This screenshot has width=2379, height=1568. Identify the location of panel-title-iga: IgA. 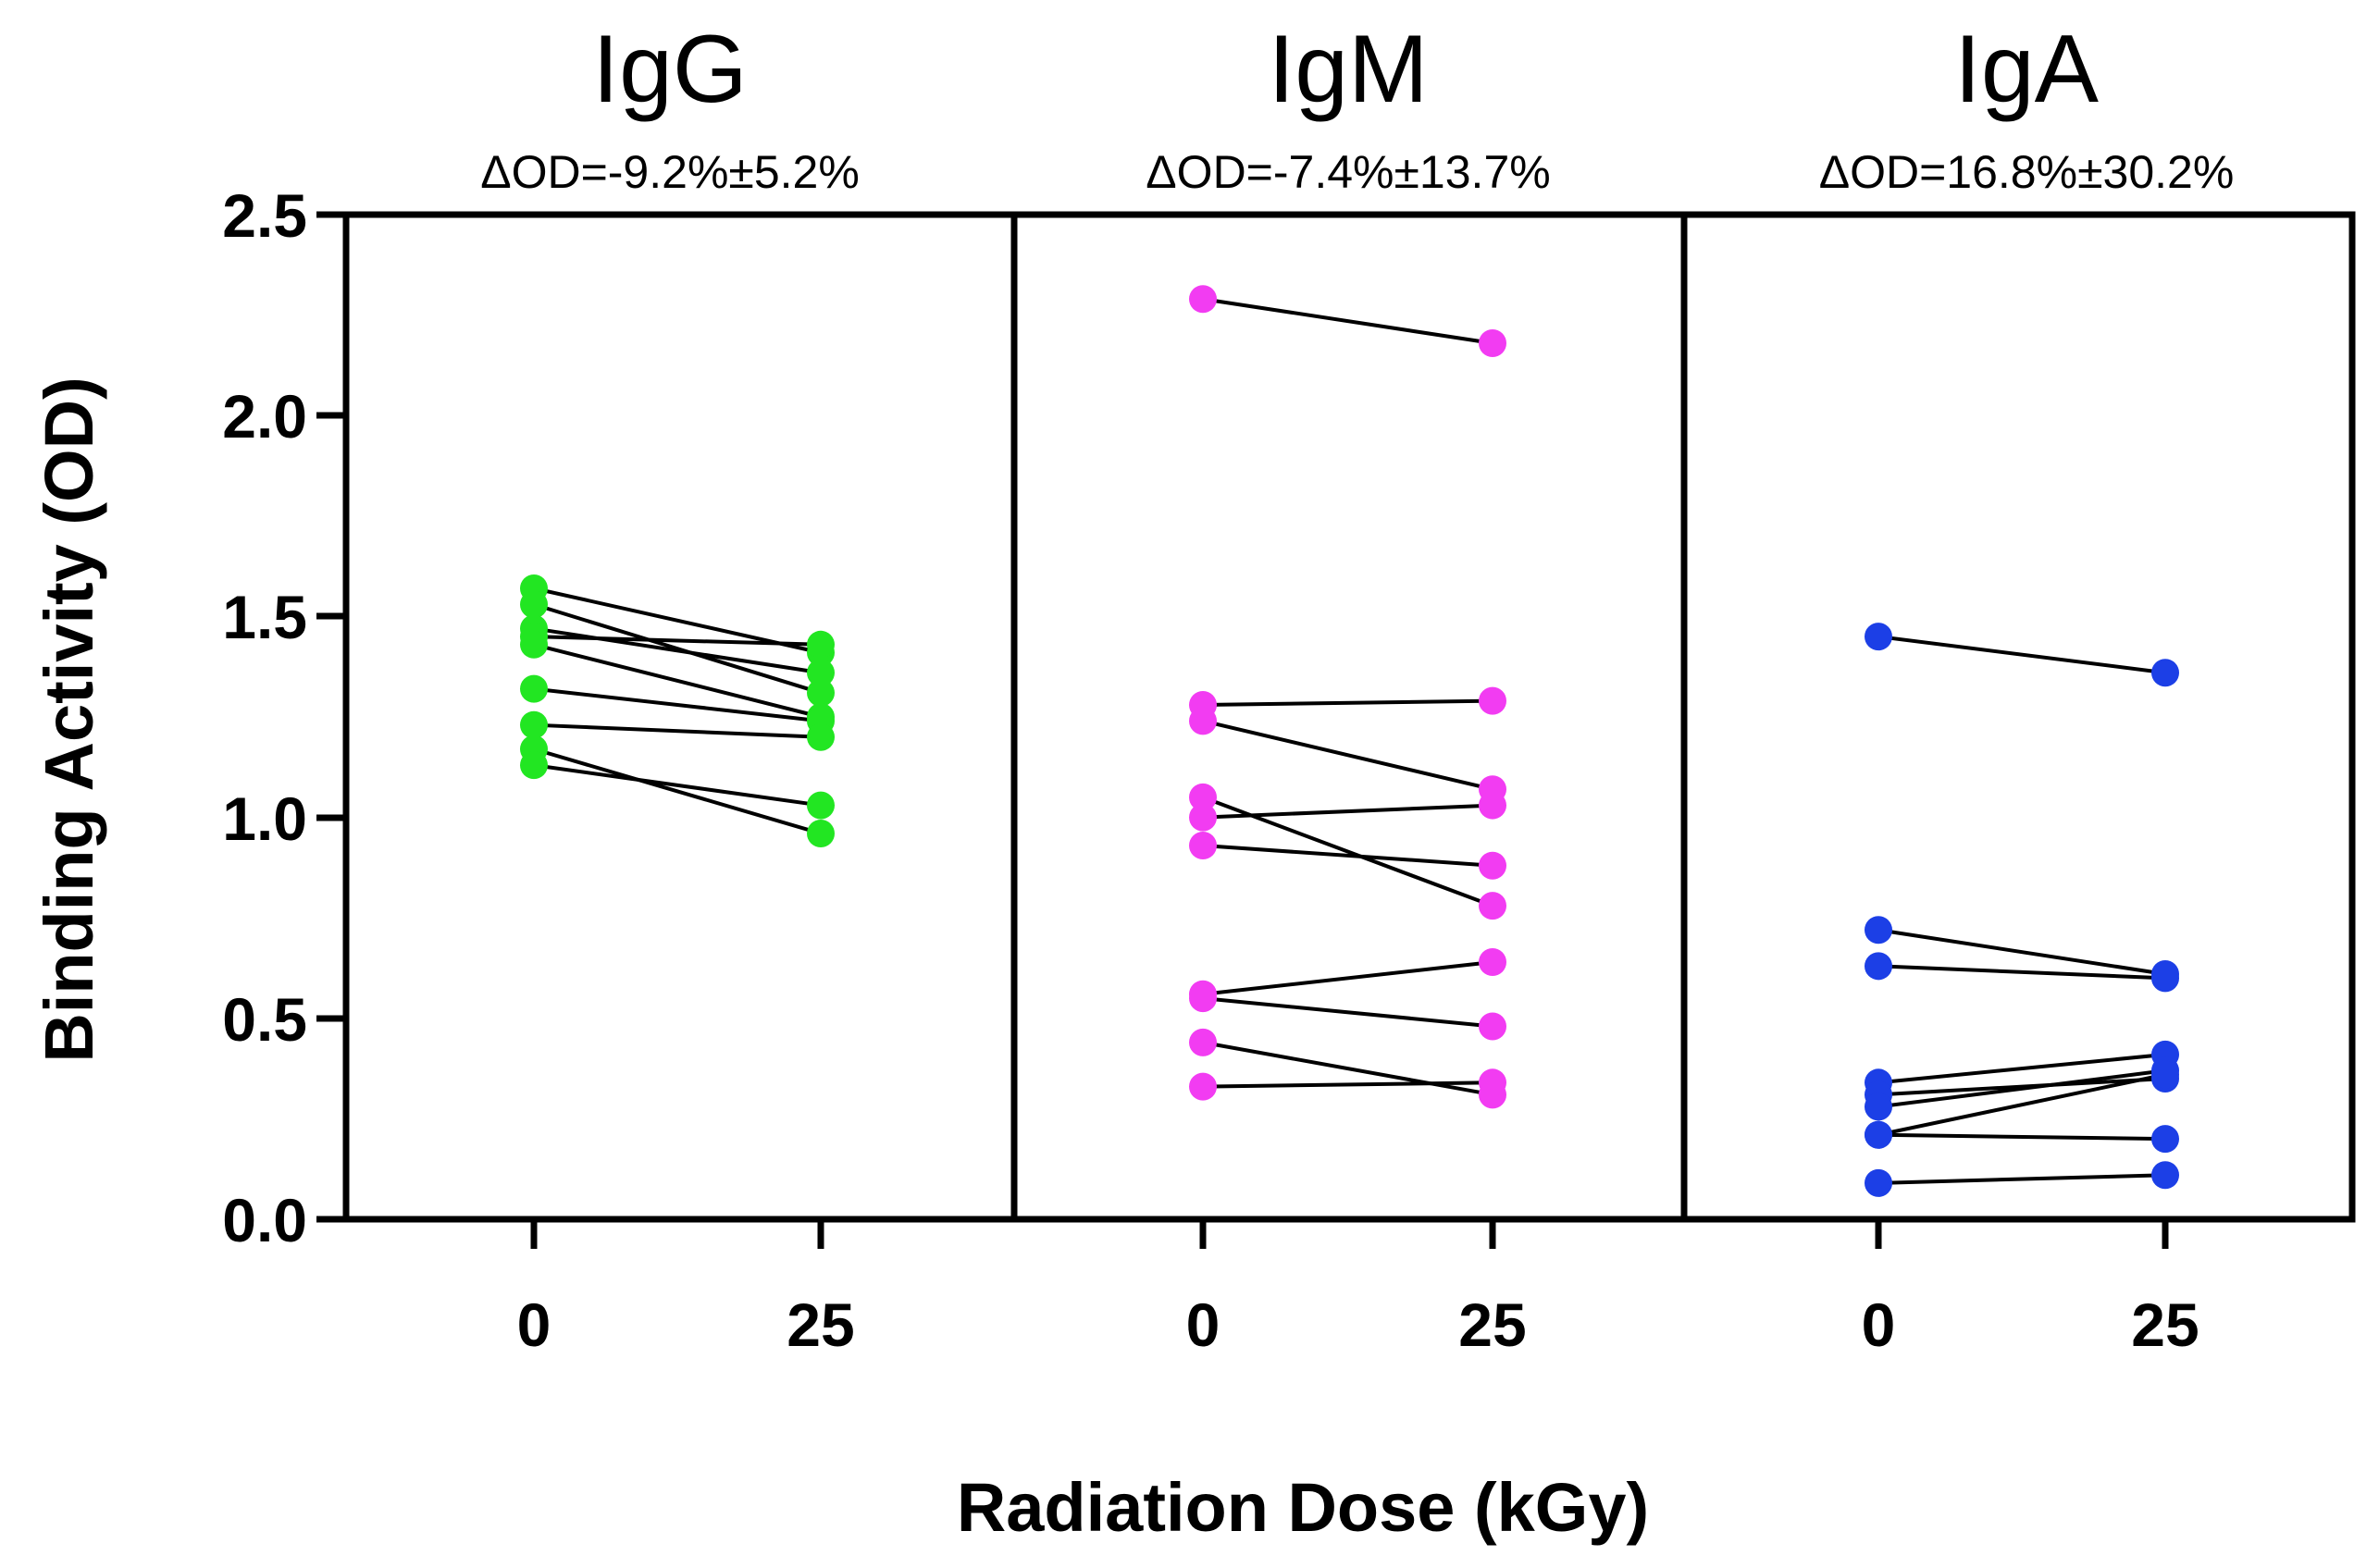
(2027, 69).